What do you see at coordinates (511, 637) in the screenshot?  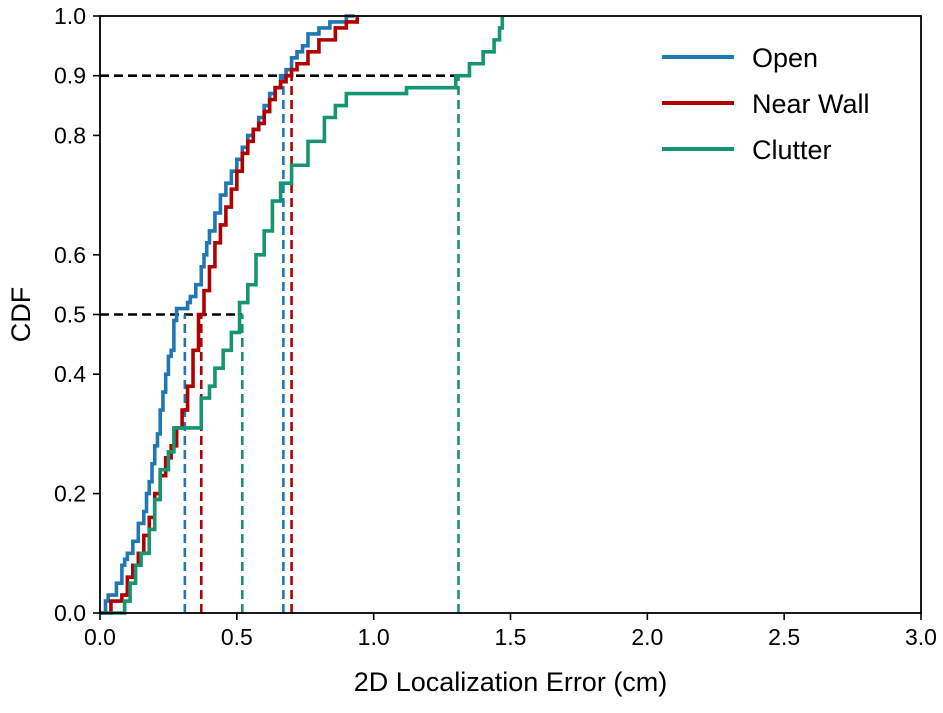 I see `x-tick-label-3: 1.5` at bounding box center [511, 637].